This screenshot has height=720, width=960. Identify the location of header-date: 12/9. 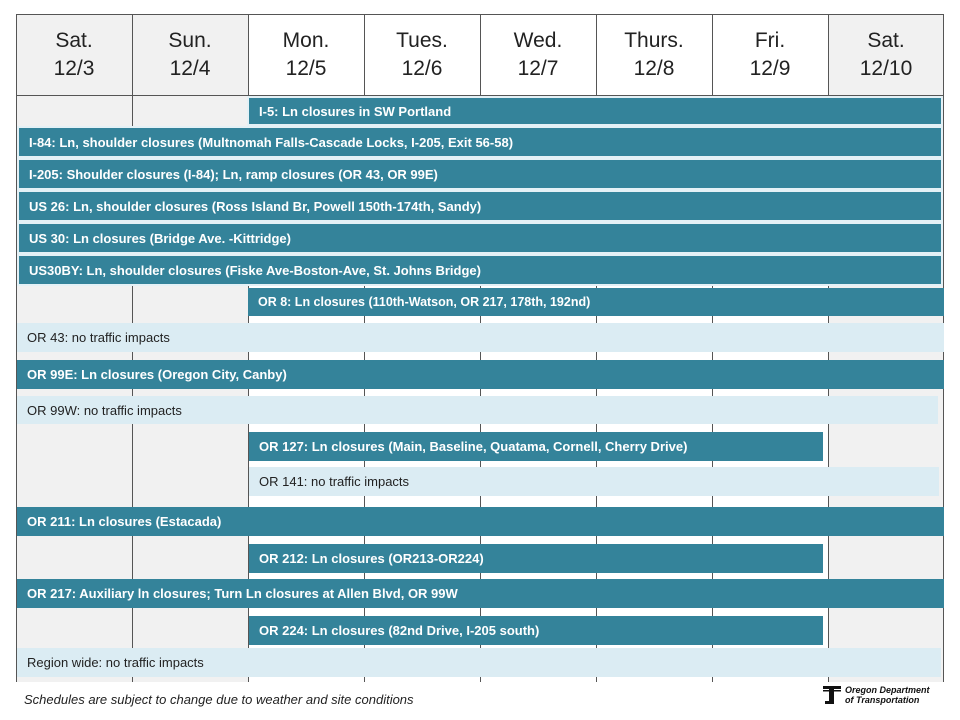
(770, 68).